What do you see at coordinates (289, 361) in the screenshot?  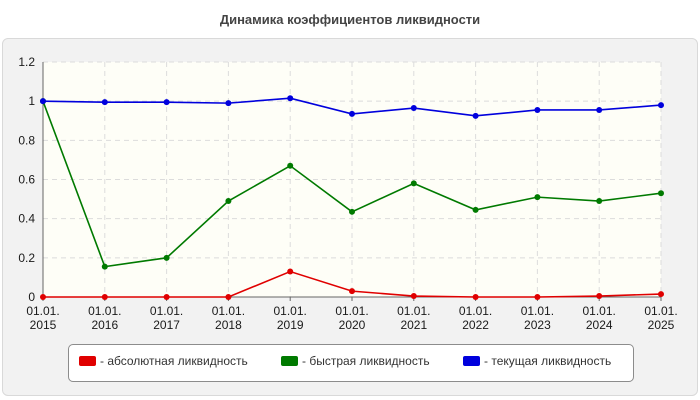 I see `legend-swatch-quick` at bounding box center [289, 361].